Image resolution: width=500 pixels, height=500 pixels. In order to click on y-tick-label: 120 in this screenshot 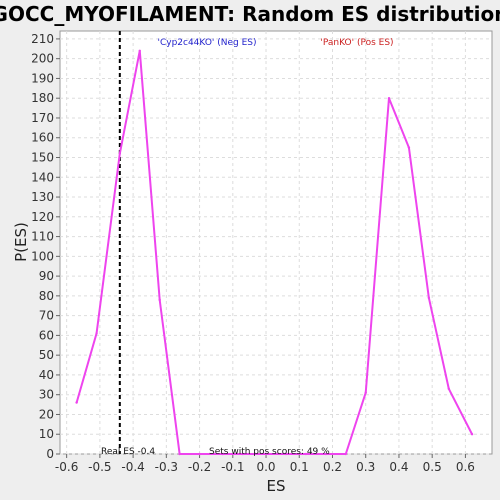, I will do `click(42, 217)`.